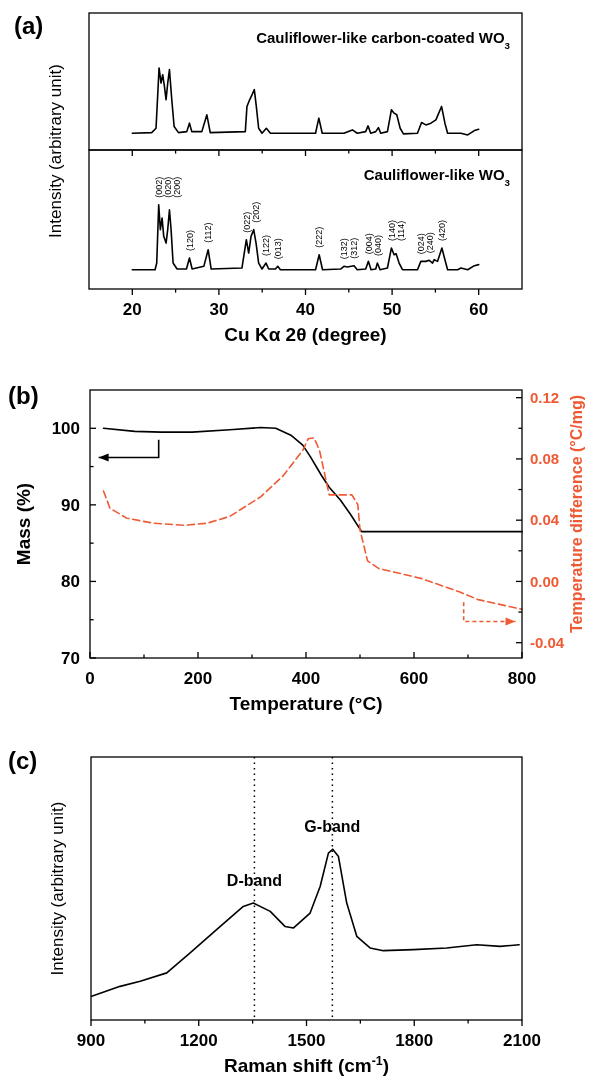 The width and height of the screenshot is (595, 1089). I want to click on text: (b), so click(23, 396).